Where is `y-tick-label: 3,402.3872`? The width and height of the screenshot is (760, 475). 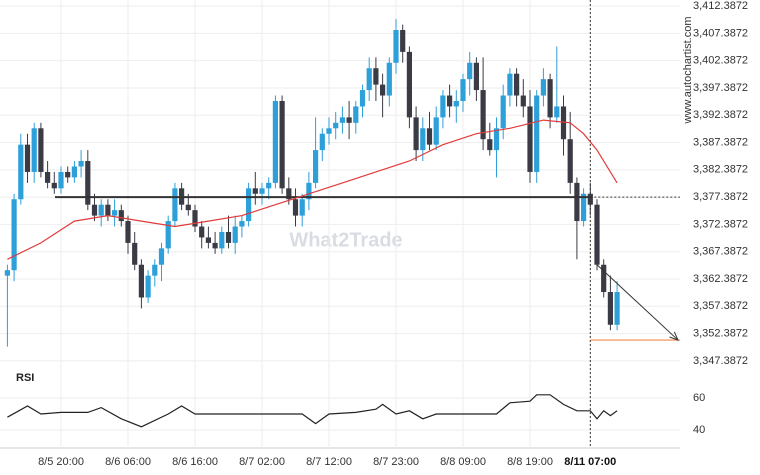
y-tick-label: 3,402.3872 is located at coordinates (720, 61).